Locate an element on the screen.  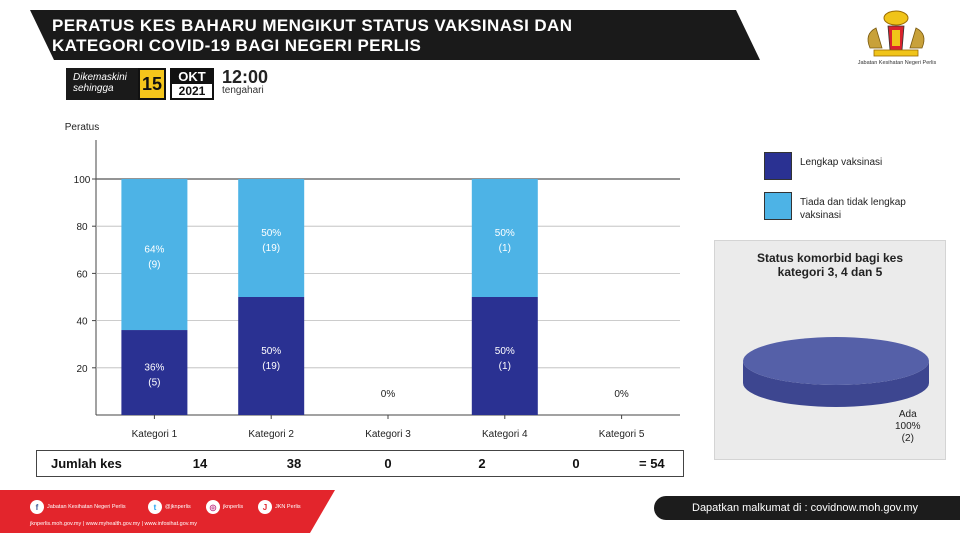
y-tick-label-60: 60 is located at coordinates (82, 274).